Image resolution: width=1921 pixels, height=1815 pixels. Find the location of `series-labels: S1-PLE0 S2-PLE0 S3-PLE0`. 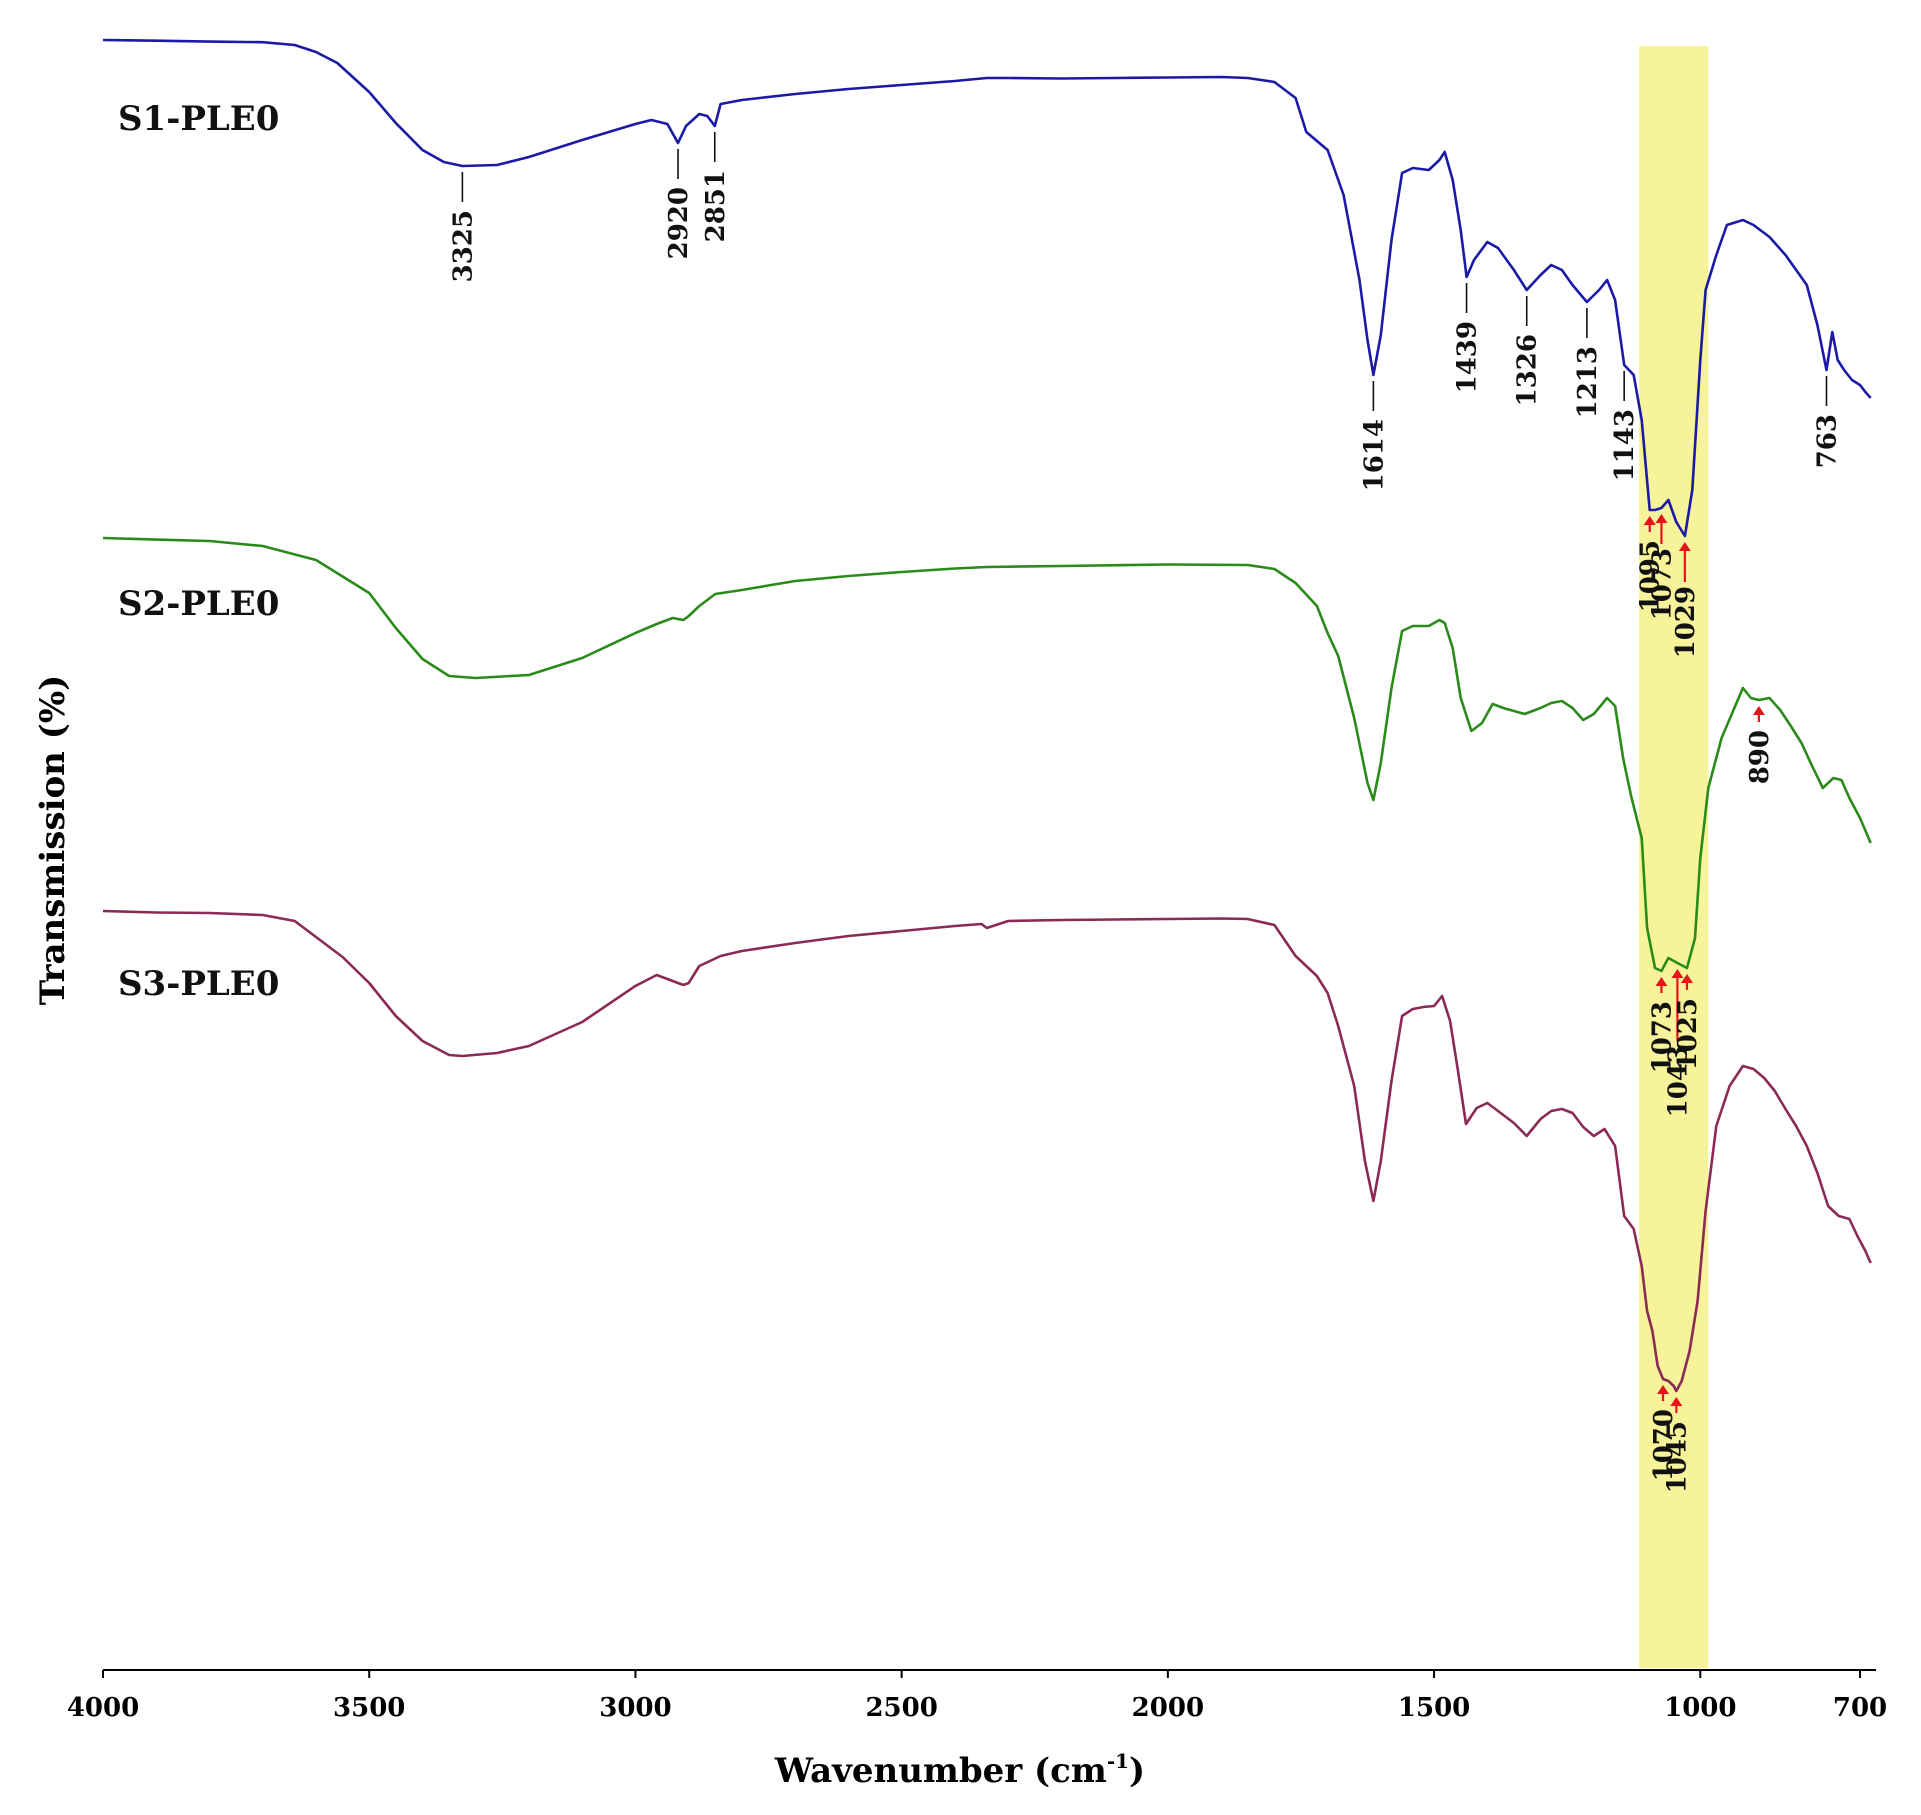

series-labels: S1-PLE0 S2-PLE0 S3-PLE0 is located at coordinates (198, 551).